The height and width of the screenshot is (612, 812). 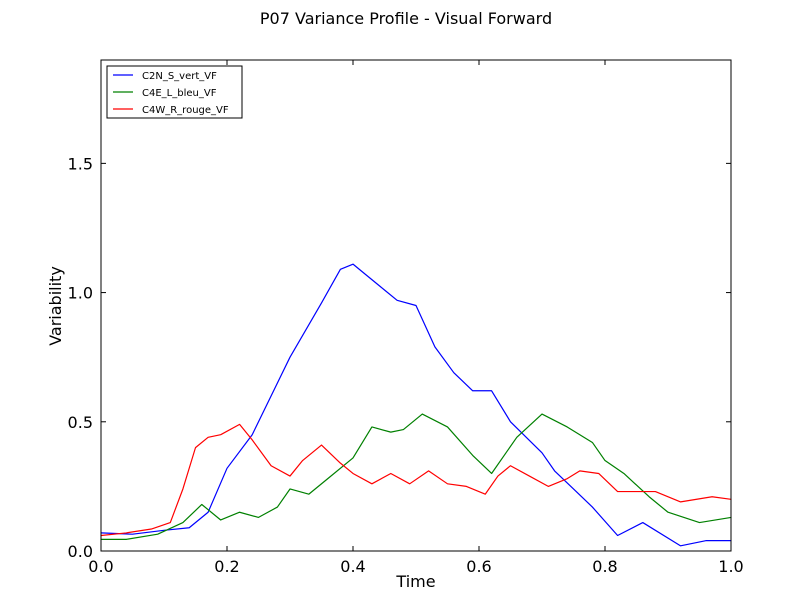 What do you see at coordinates (80, 422) in the screenshot?
I see `y-tick-label: 0.5` at bounding box center [80, 422].